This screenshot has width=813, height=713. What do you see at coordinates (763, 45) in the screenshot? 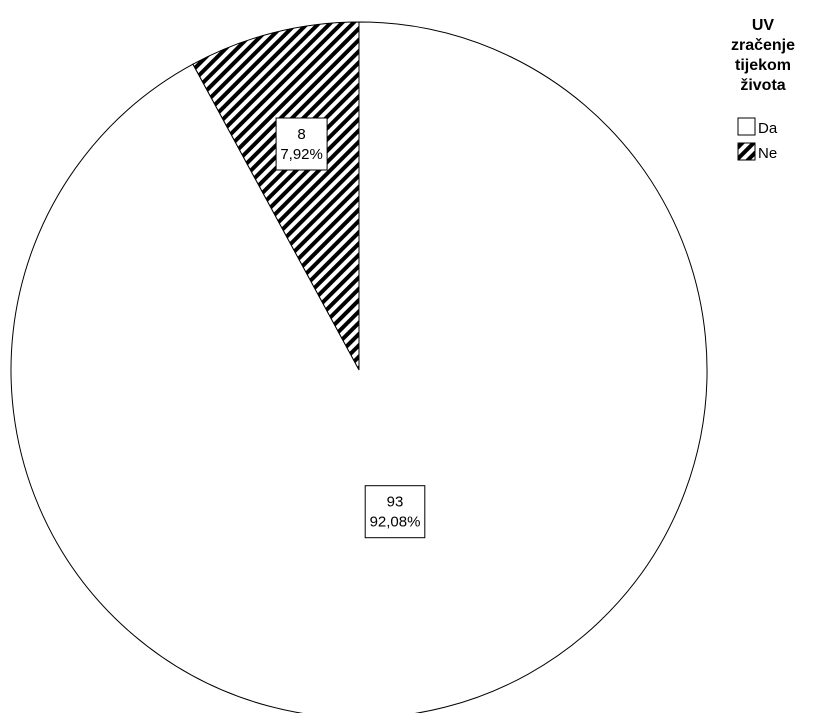
I see `legend-title-line-2: zračenje` at bounding box center [763, 45].